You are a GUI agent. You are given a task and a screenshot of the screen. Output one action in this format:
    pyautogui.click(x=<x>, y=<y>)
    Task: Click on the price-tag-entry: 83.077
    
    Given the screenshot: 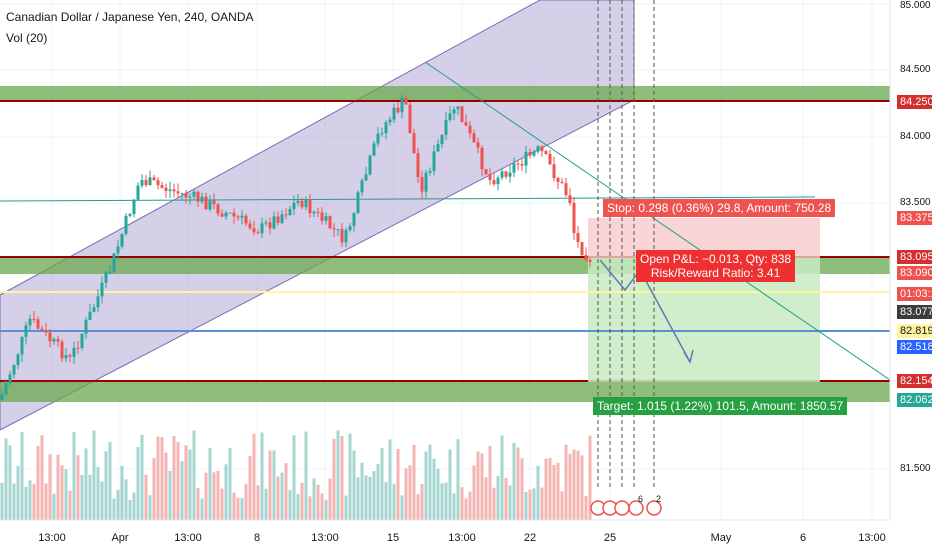 What is the action you would take?
    pyautogui.click(x=914, y=312)
    